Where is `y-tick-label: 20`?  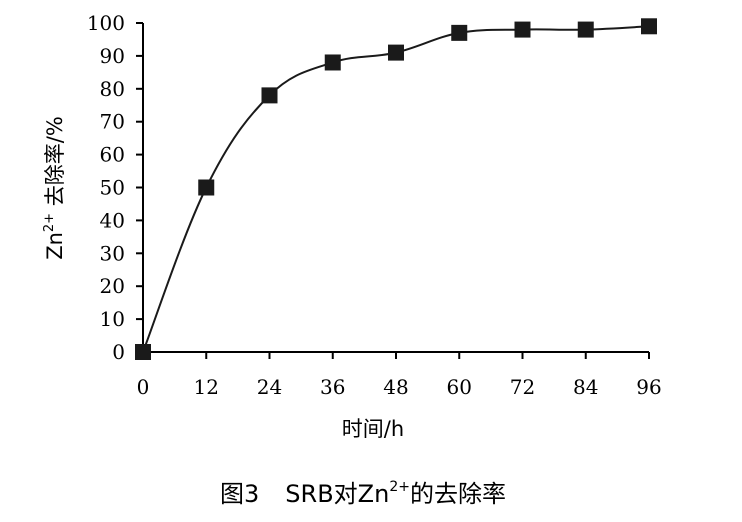
y-tick-label: 20 is located at coordinates (112, 286).